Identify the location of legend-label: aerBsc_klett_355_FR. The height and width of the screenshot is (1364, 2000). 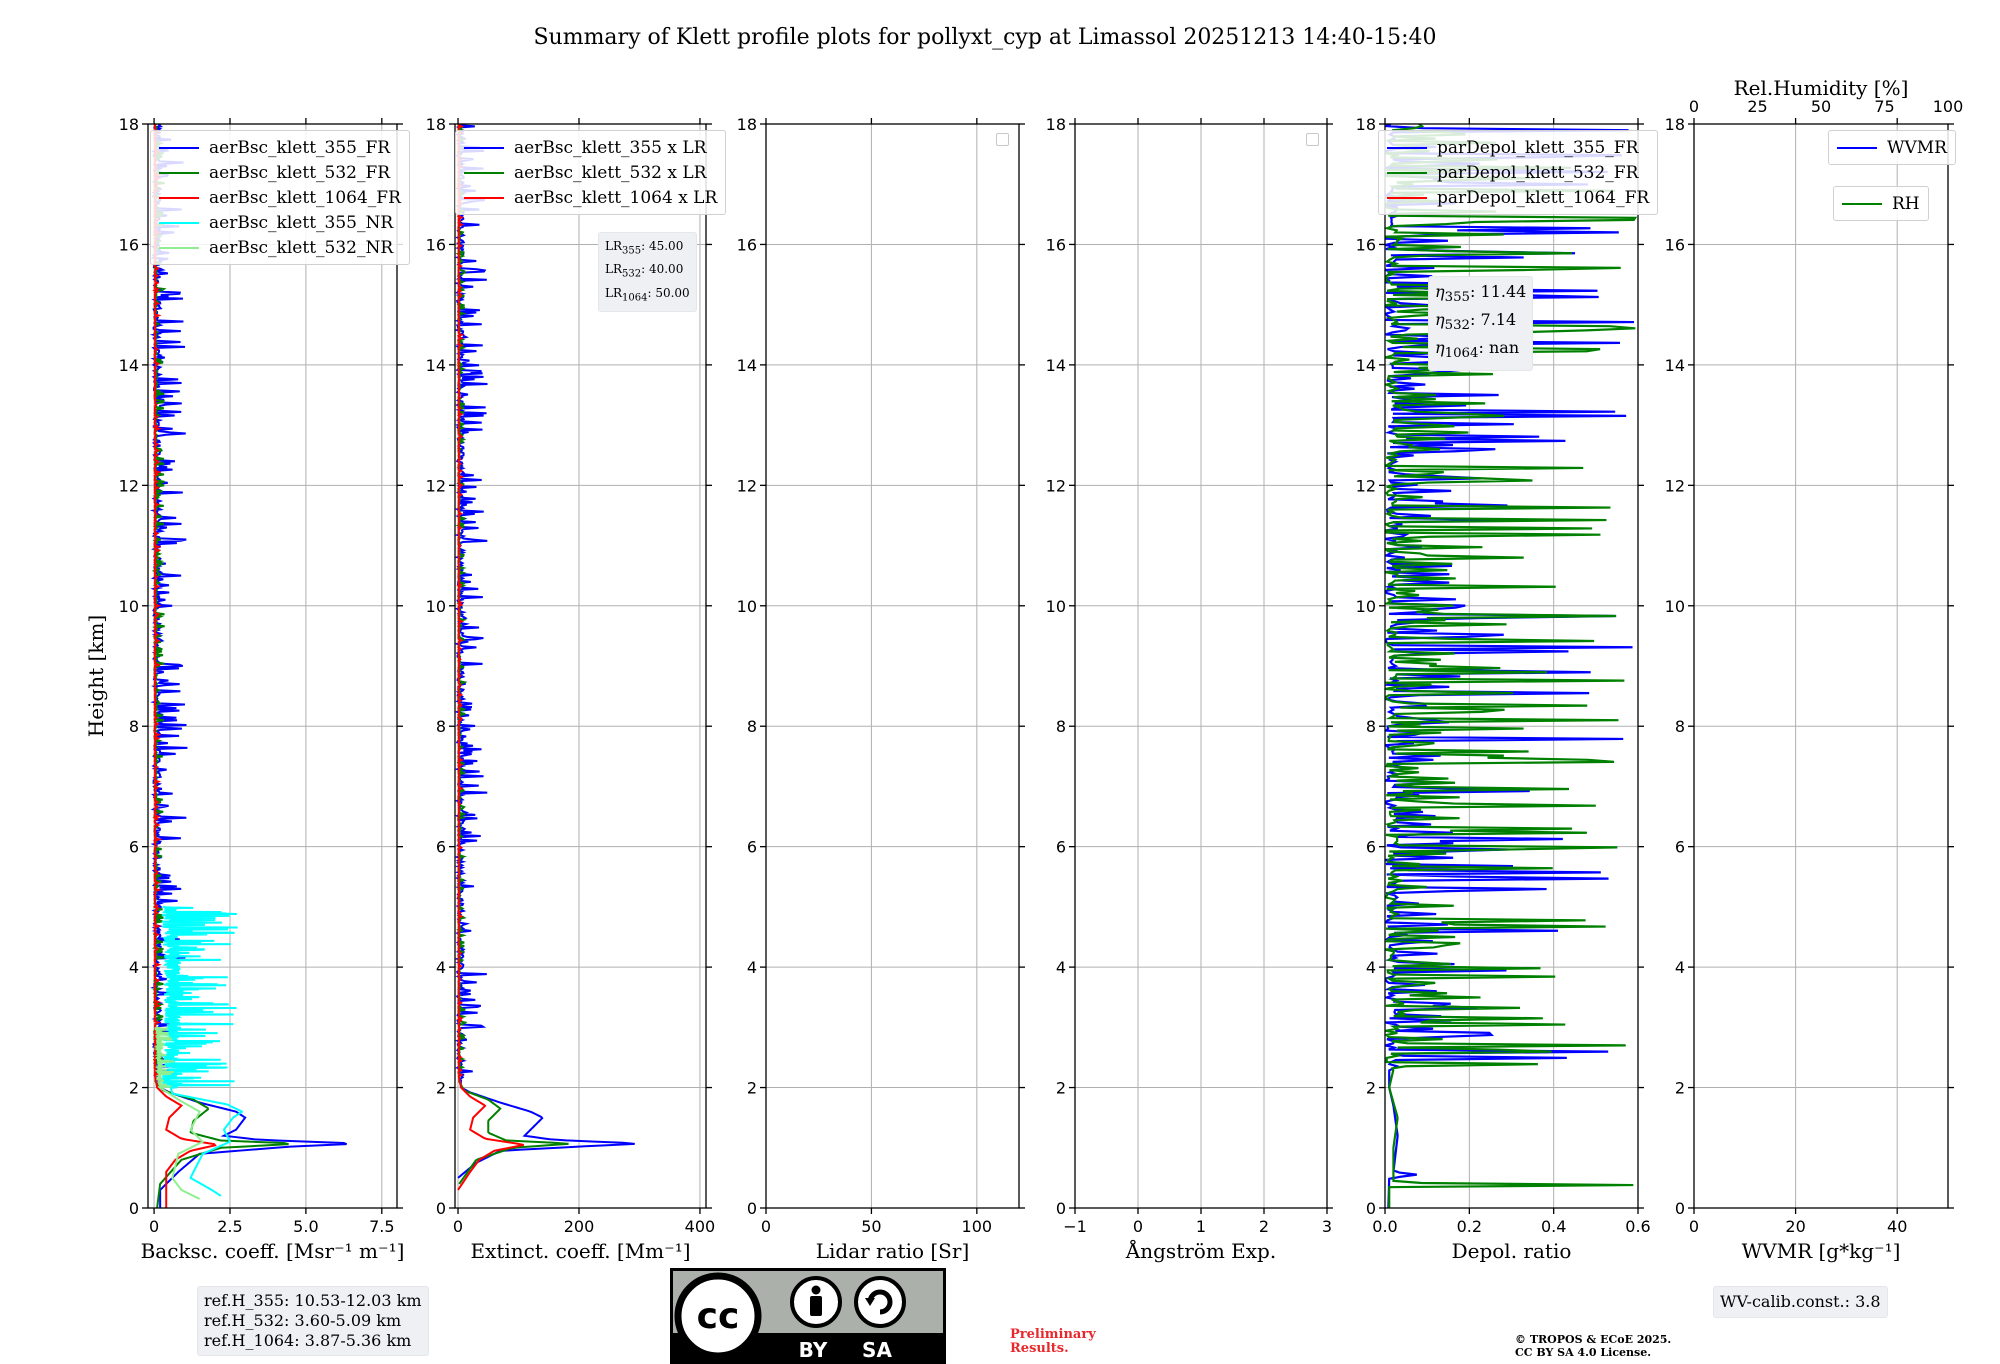
(300, 147).